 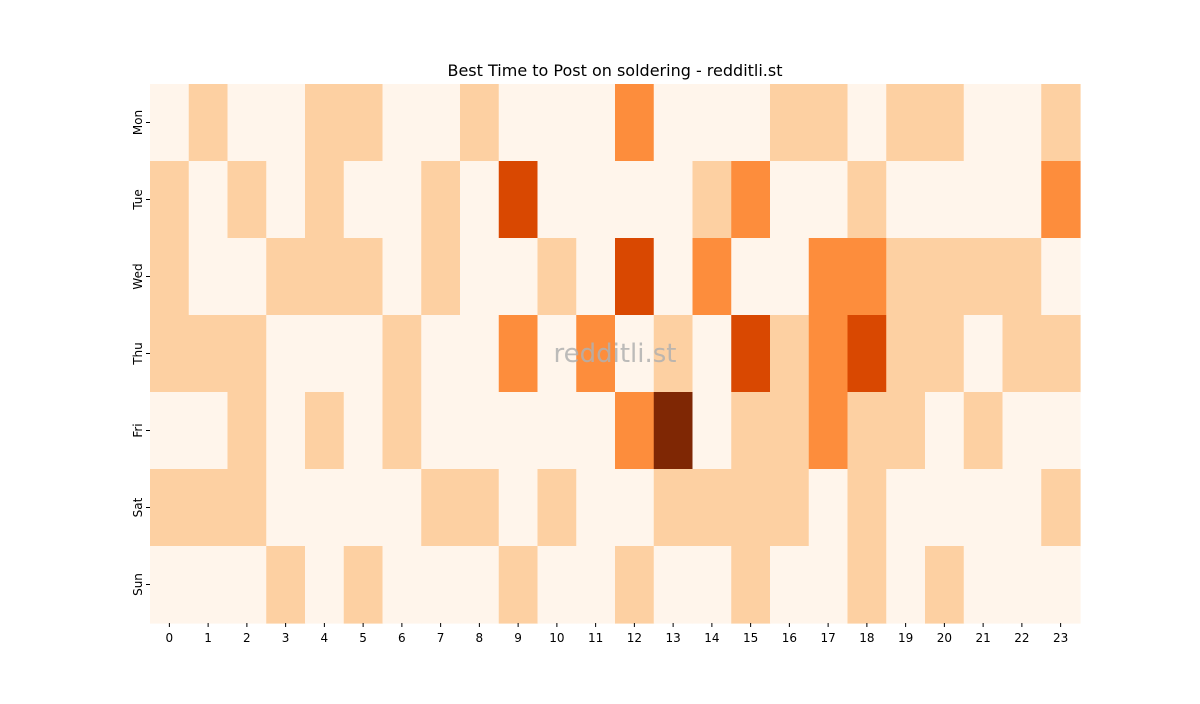 What do you see at coordinates (363, 638) in the screenshot?
I see `x-tick-label: 5` at bounding box center [363, 638].